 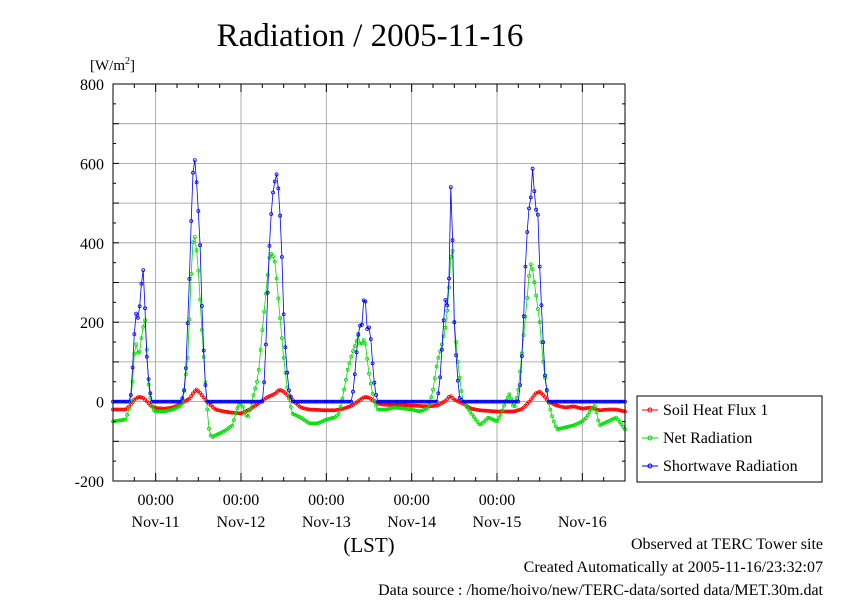 I want to click on x-time-label: 00:00, so click(x=155, y=500).